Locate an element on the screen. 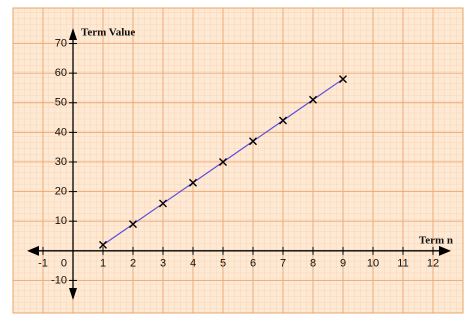 Image resolution: width=474 pixels, height=325 pixels. y-tick-label: 20 is located at coordinates (61, 191).